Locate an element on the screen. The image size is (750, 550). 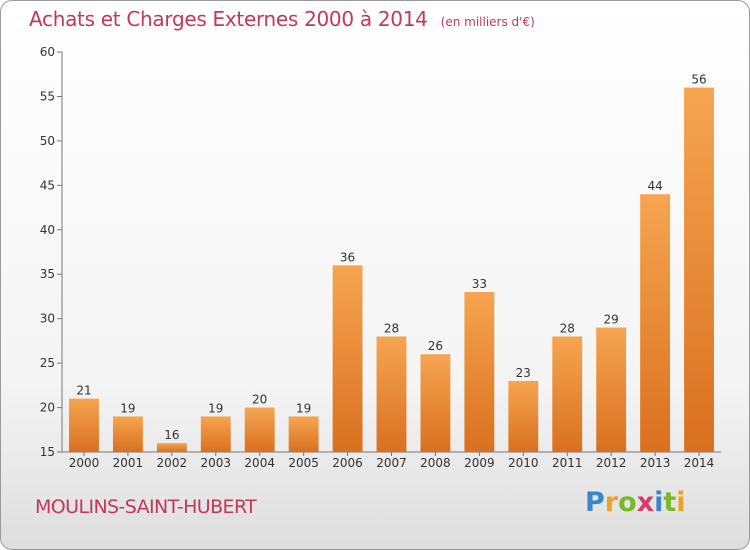
logo-letter: r is located at coordinates (611, 502).